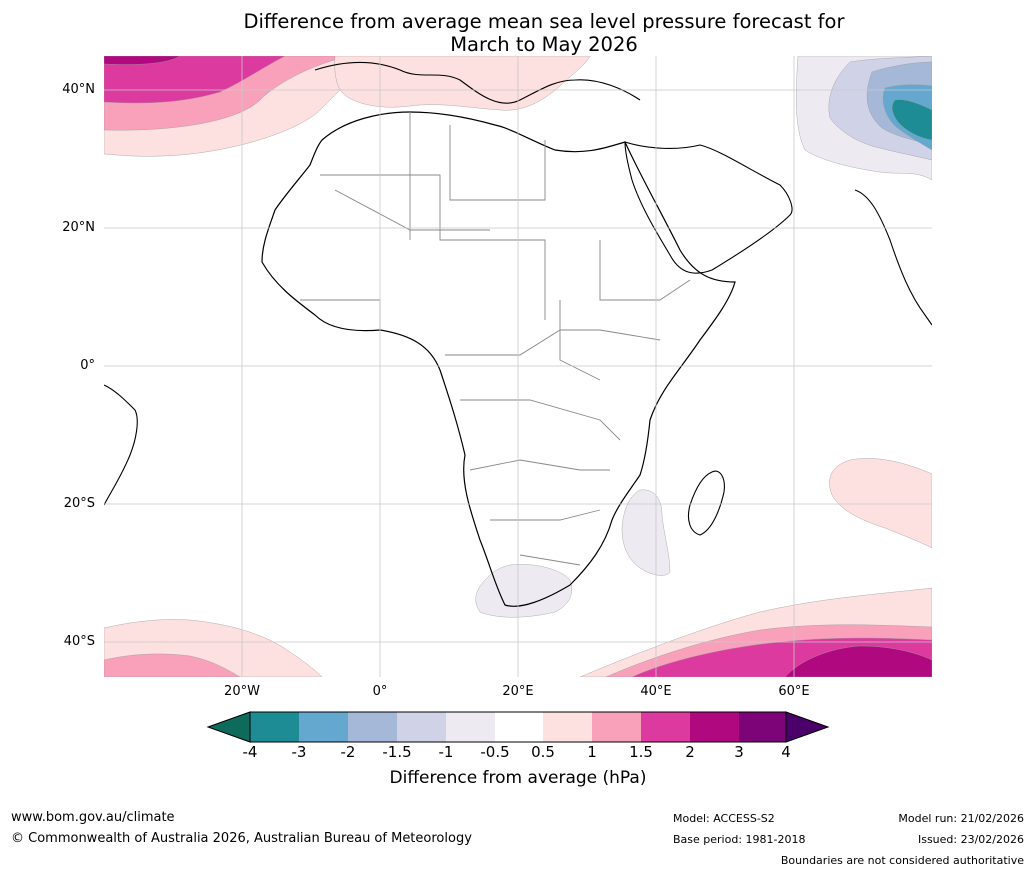 The image size is (1035, 873). I want to click on colorbar, so click(518, 727).